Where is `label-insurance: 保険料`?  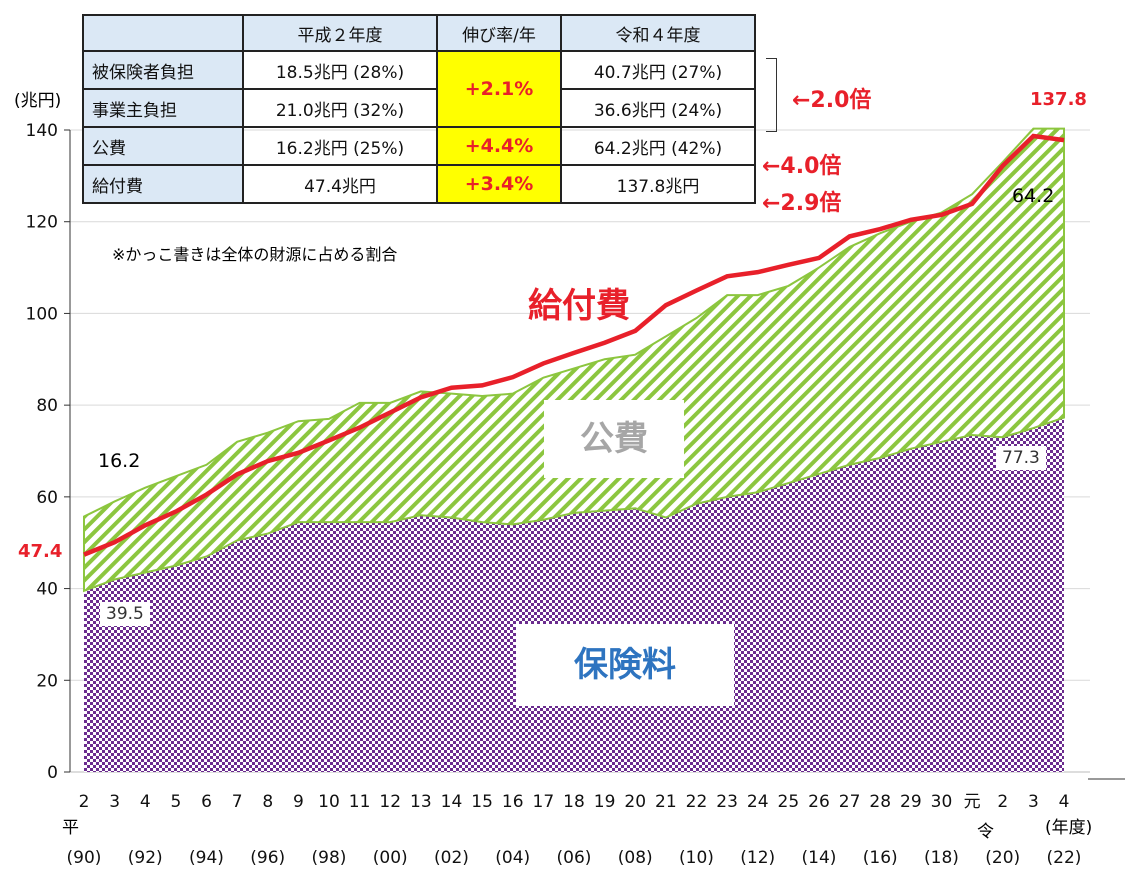 label-insurance: 保険料 is located at coordinates (625, 665).